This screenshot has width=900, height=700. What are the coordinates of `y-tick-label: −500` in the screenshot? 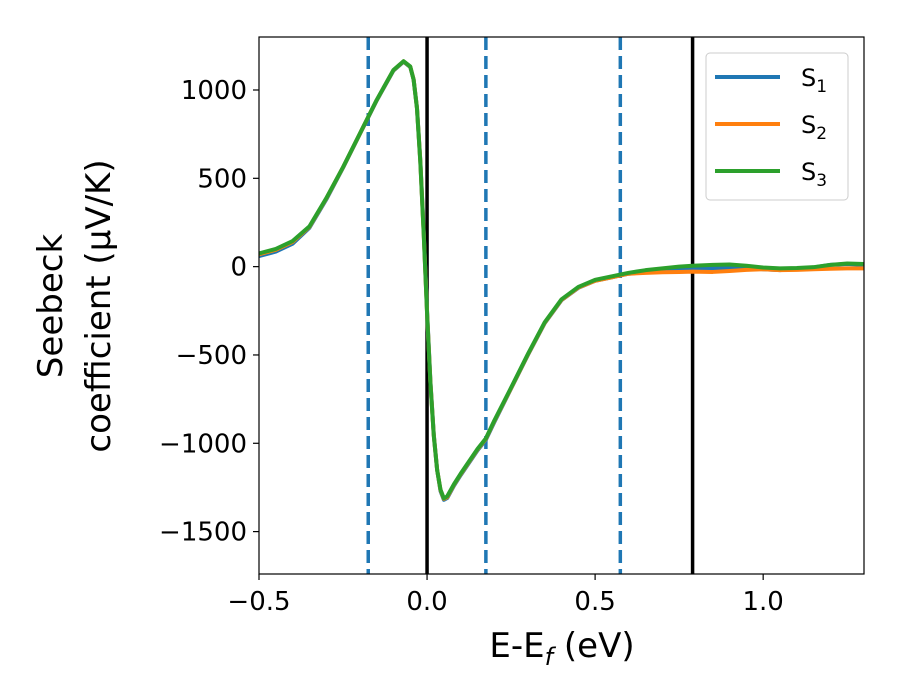 It's located at (211, 356).